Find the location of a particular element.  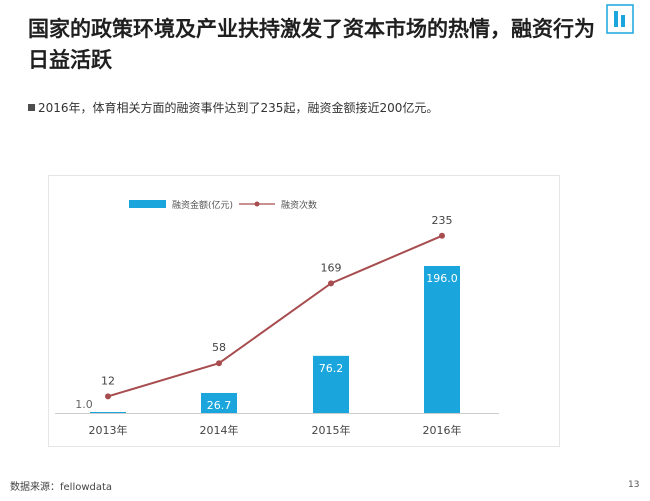

line-value-label: 169 is located at coordinates (331, 267).